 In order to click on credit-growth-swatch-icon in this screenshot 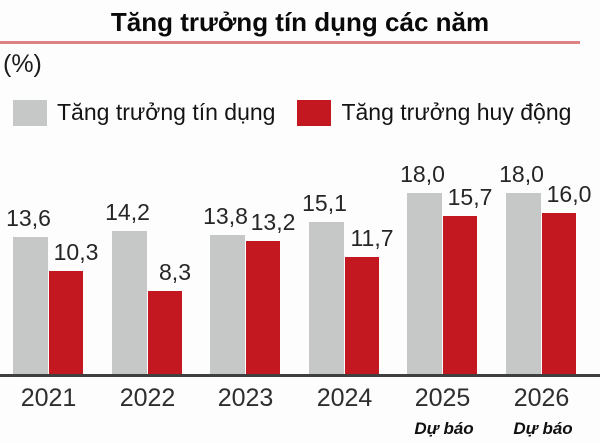, I will do `click(30, 112)`.